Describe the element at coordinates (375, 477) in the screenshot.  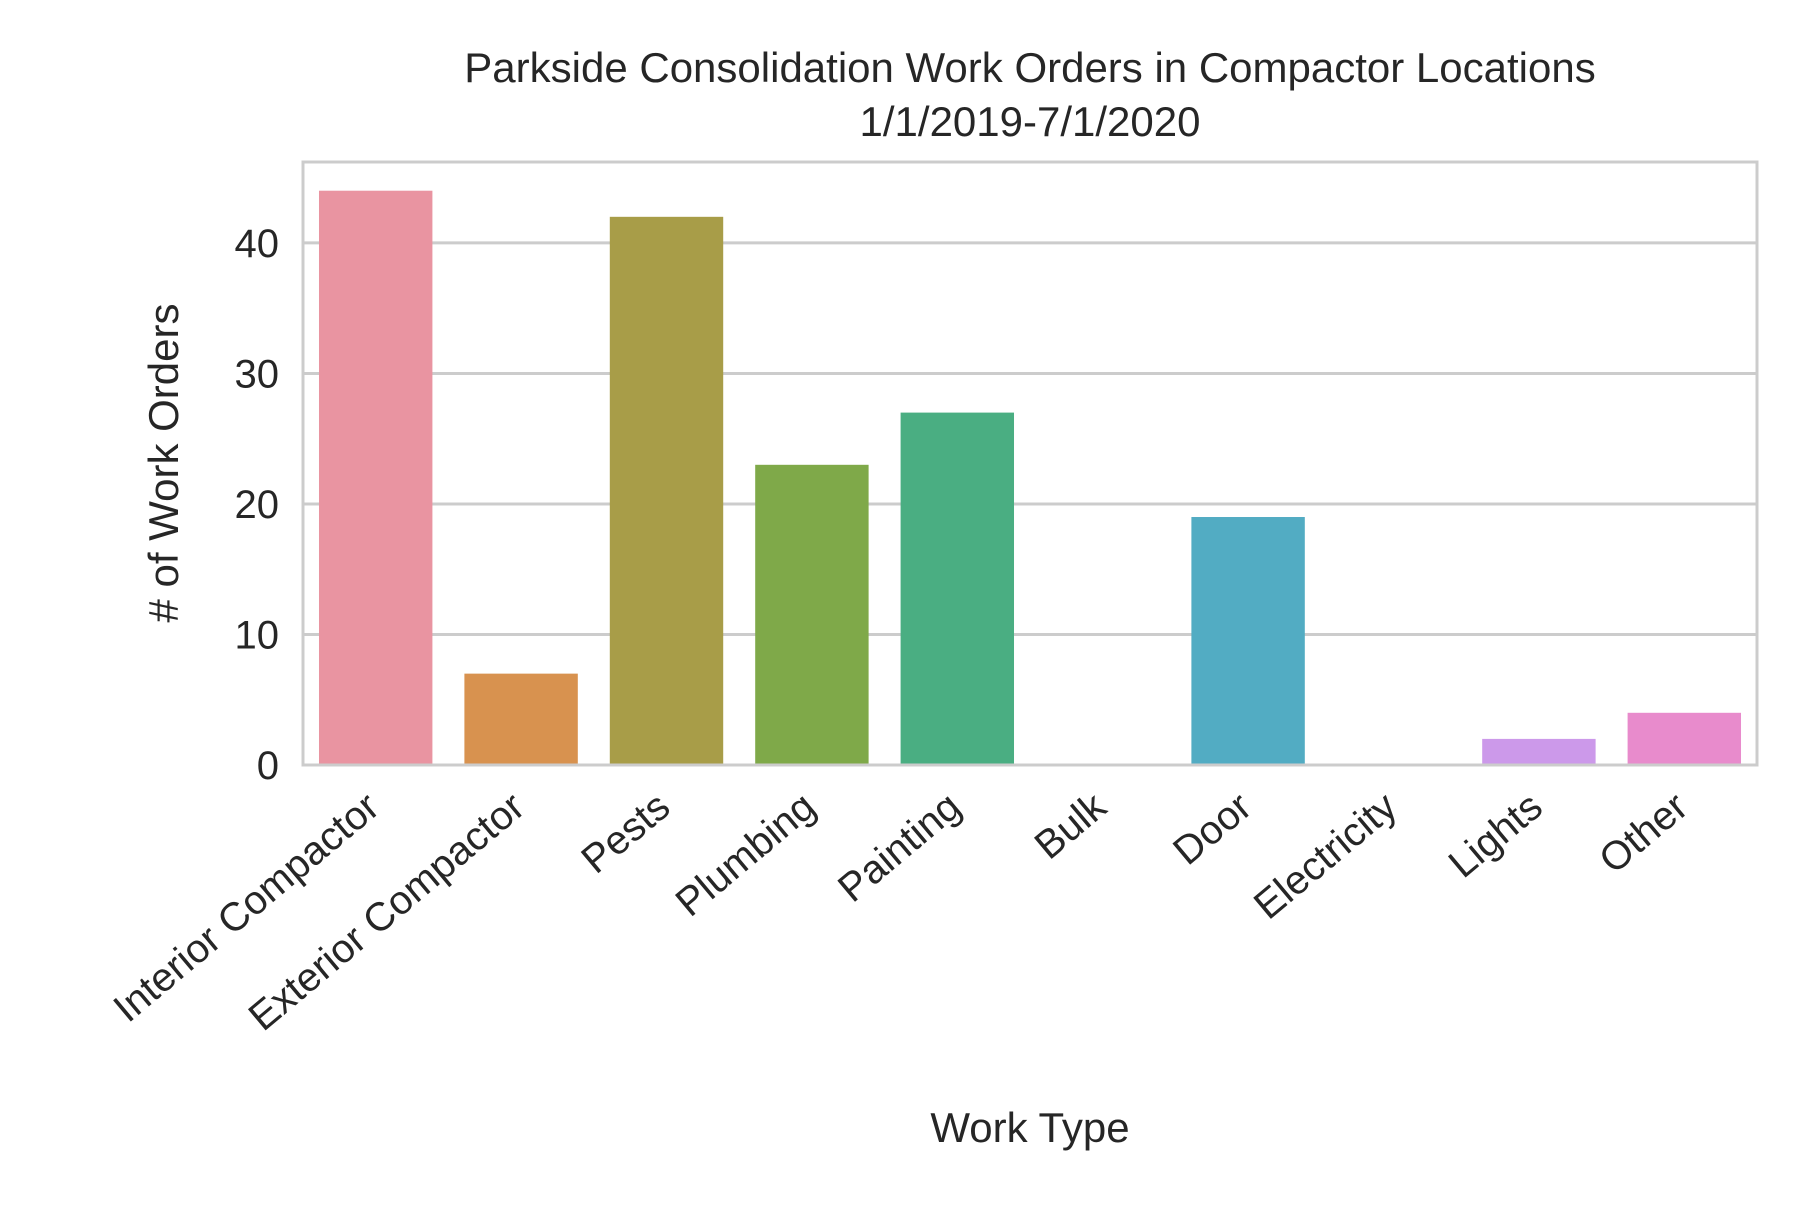
I see `bar-interior-compactor` at that location.